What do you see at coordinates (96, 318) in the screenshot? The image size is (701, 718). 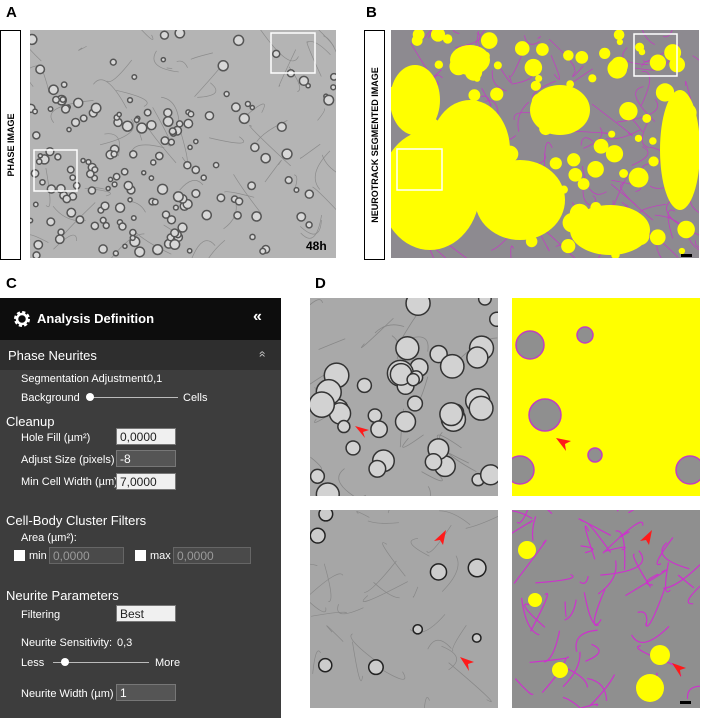 I see `panel-title: Analysis Definition` at bounding box center [96, 318].